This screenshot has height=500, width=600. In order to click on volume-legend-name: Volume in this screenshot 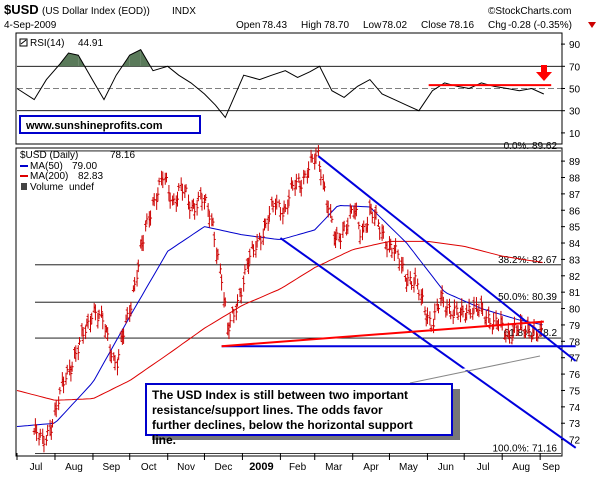, I will do `click(47, 187)`.